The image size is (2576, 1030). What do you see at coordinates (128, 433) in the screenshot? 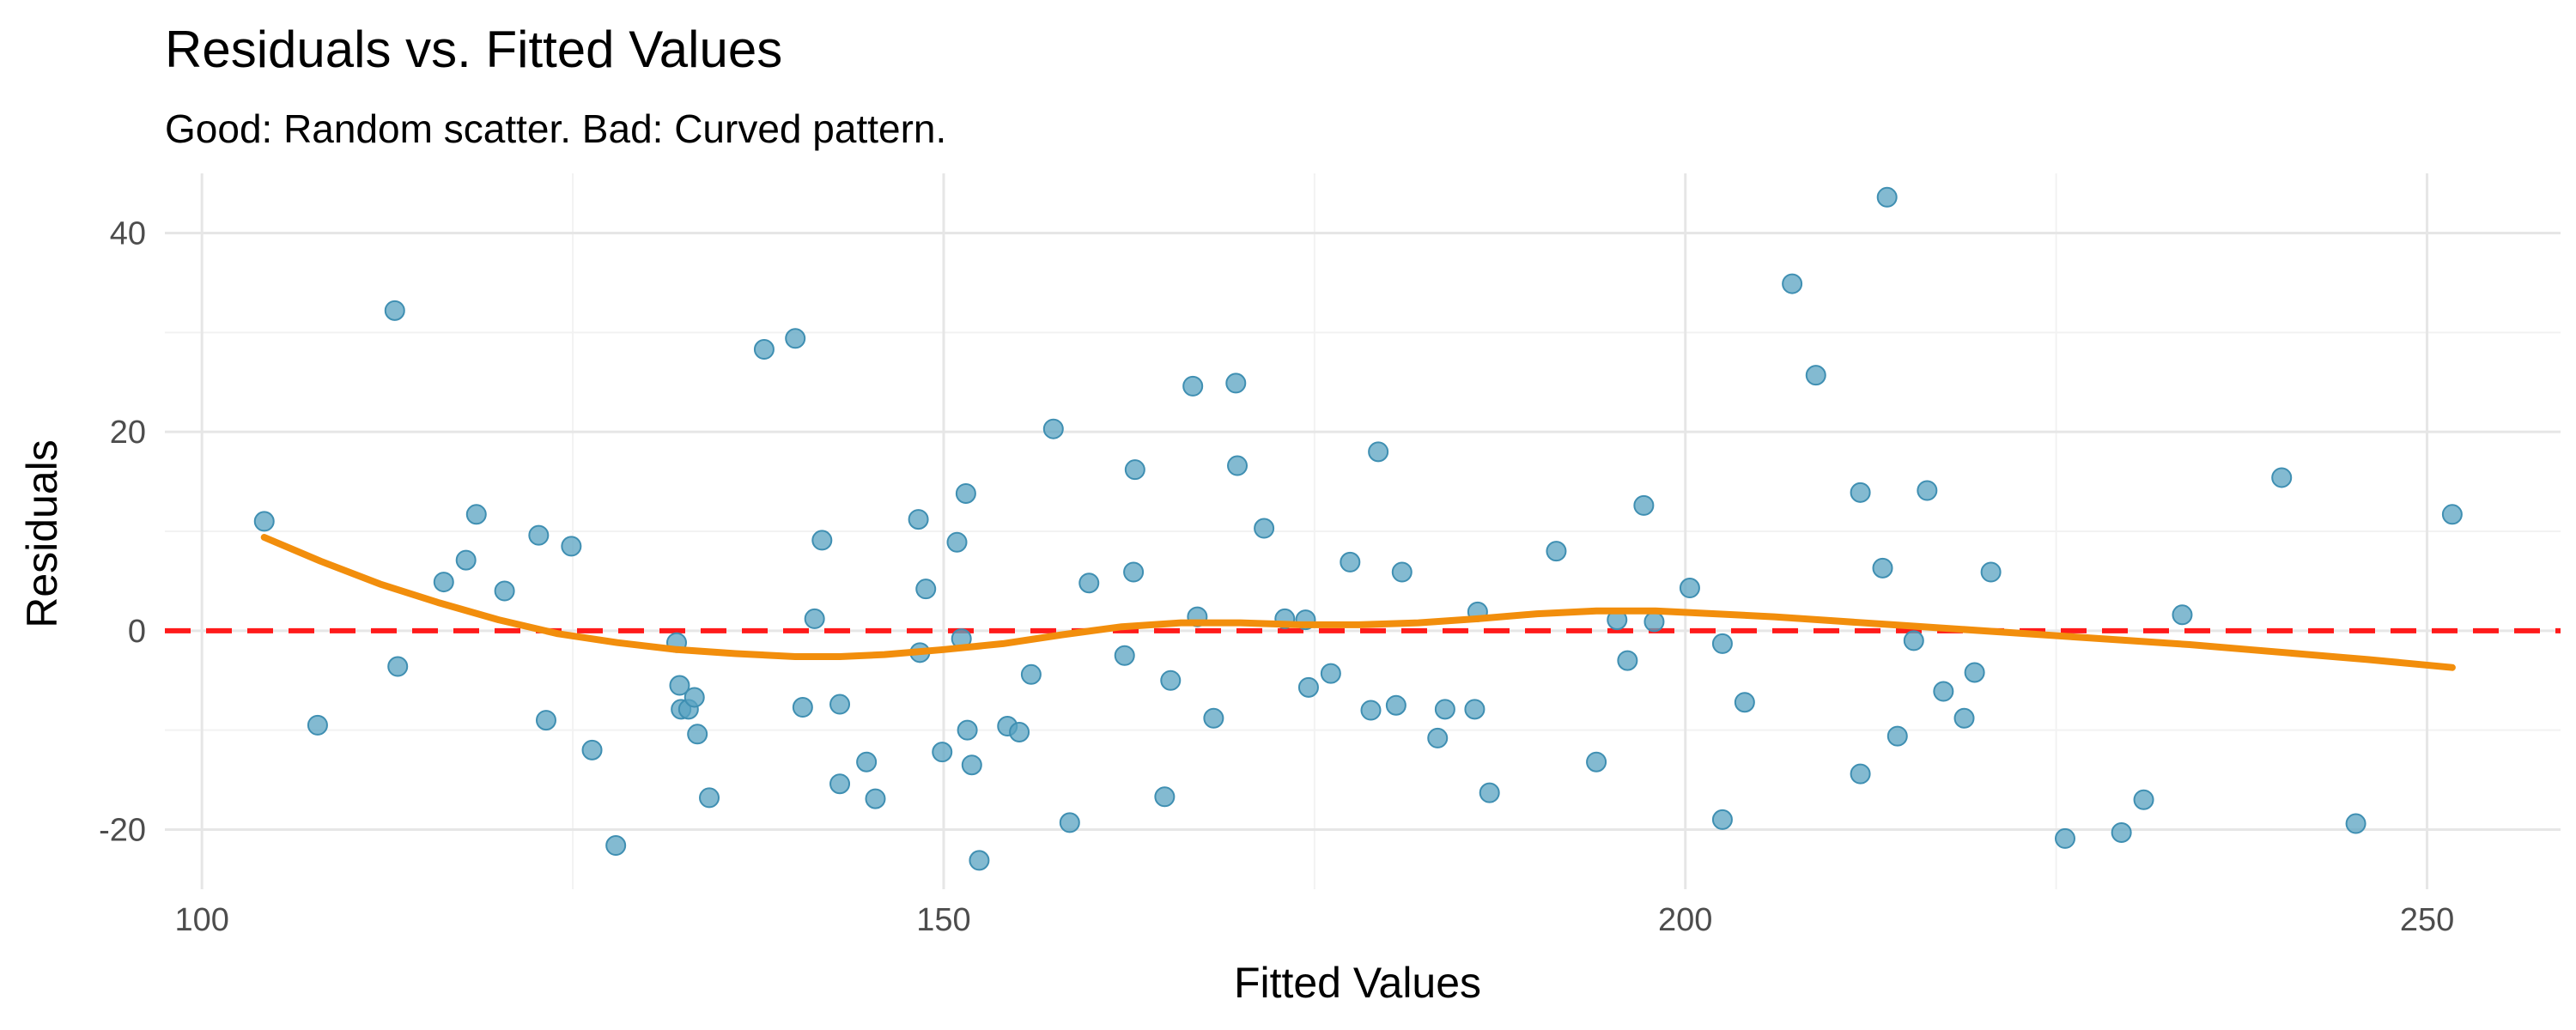
I see `y-tick-label: 20` at bounding box center [128, 433].